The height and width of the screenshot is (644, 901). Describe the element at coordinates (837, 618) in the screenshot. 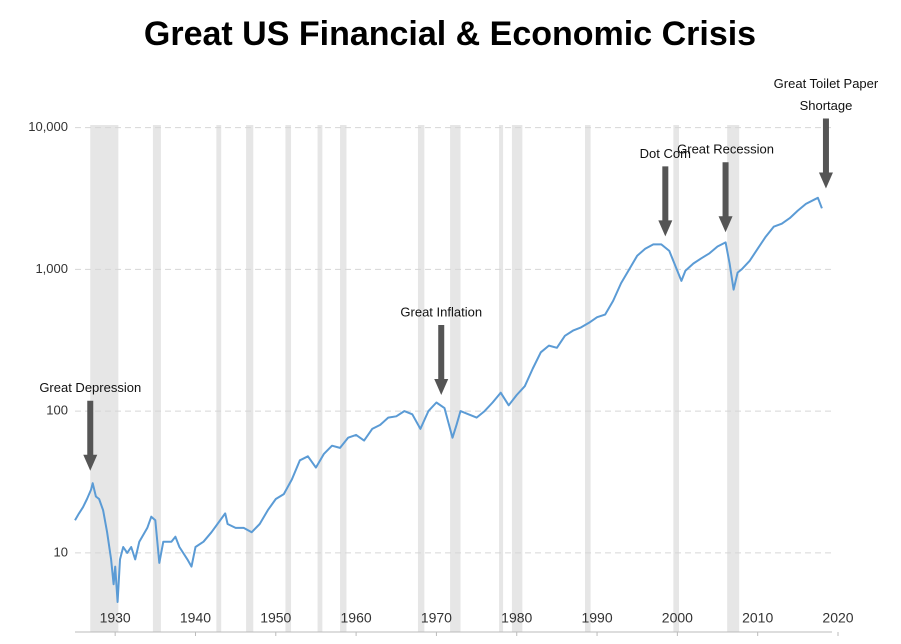

I see `x-tick-label: 2020` at that location.